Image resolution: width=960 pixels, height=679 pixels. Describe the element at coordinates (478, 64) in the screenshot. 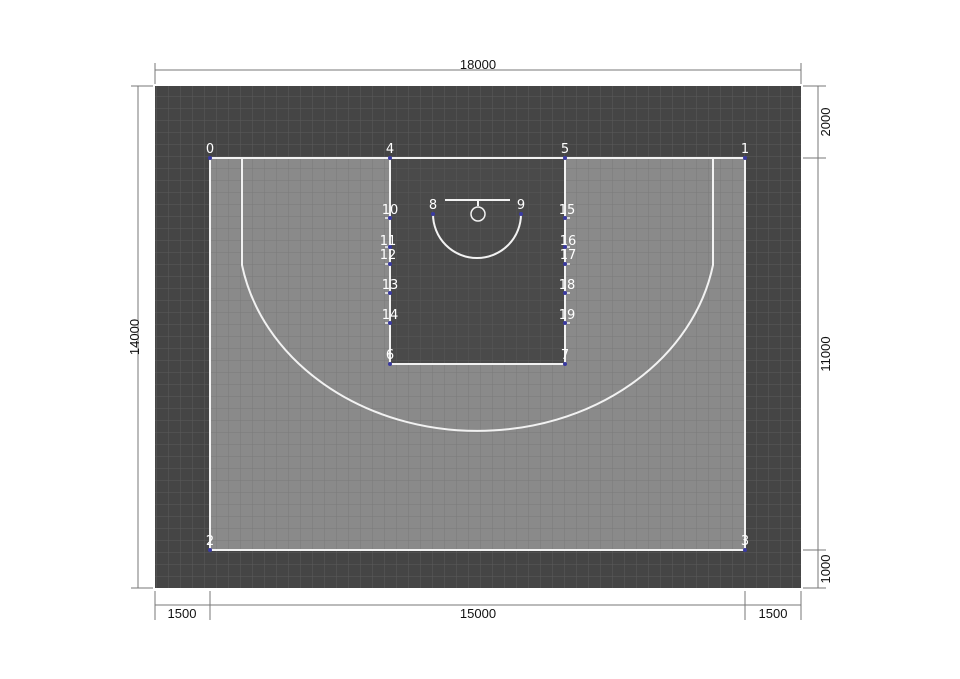

I see `dim-top-width: 18000` at that location.